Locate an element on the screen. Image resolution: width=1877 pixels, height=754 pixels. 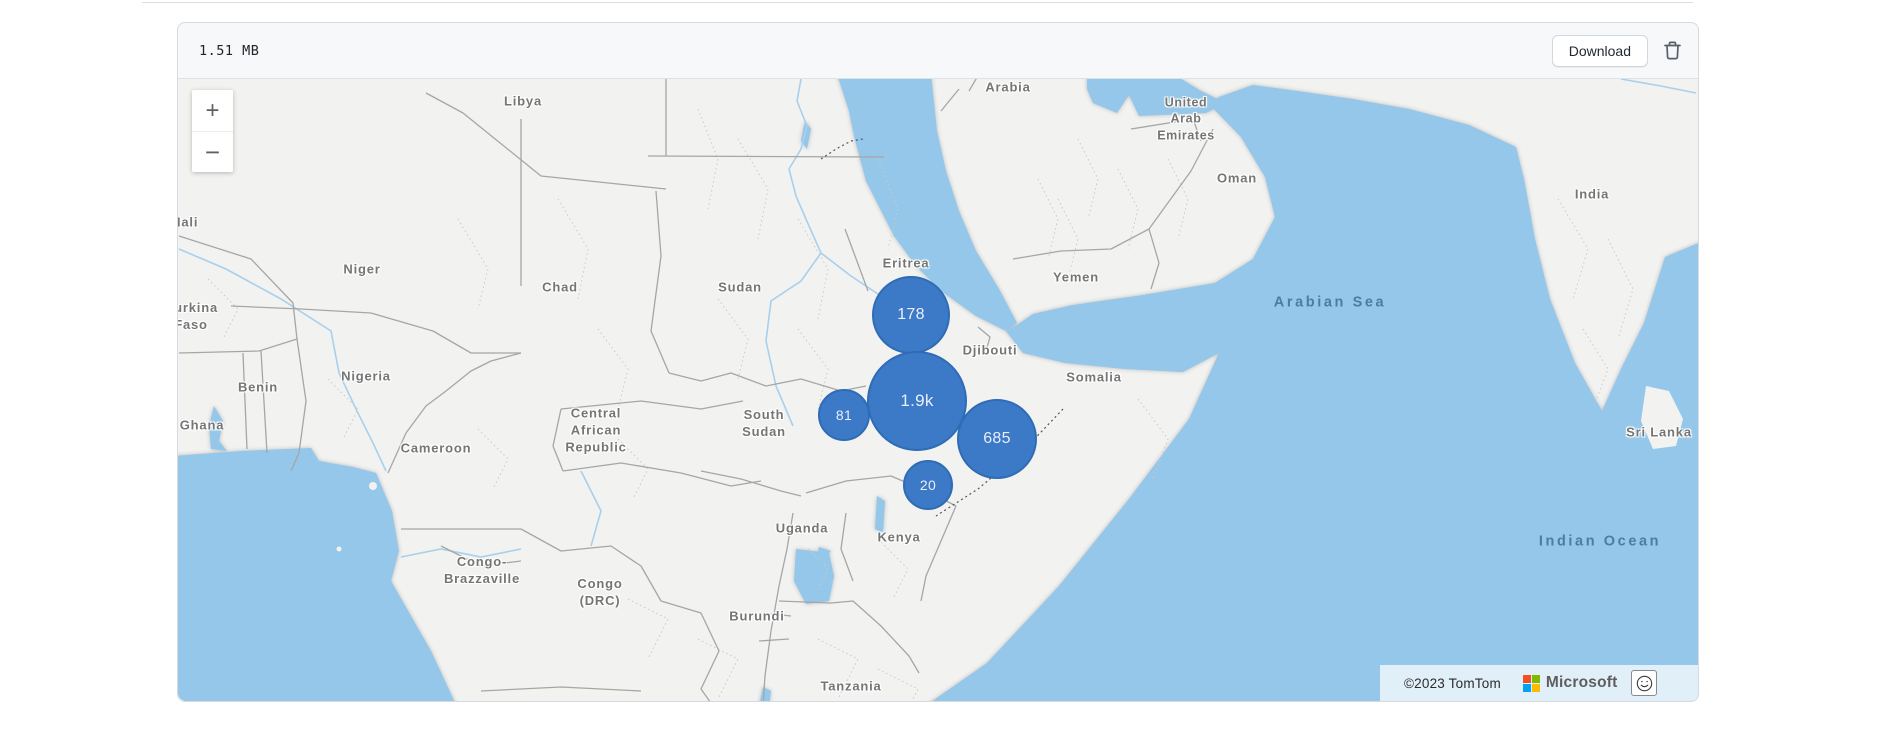
trash-icon is located at coordinates (1672, 50).